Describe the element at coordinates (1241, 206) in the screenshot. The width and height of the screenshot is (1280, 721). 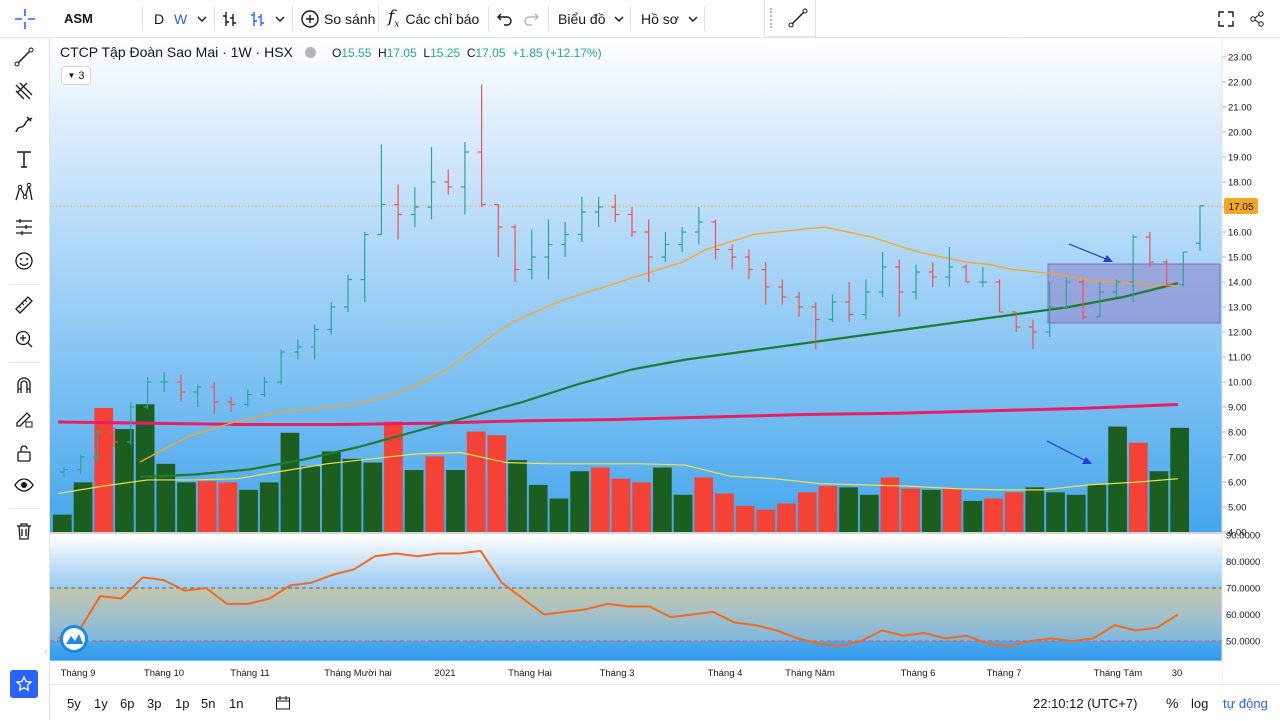
I see `last-price-label: 17.05` at that location.